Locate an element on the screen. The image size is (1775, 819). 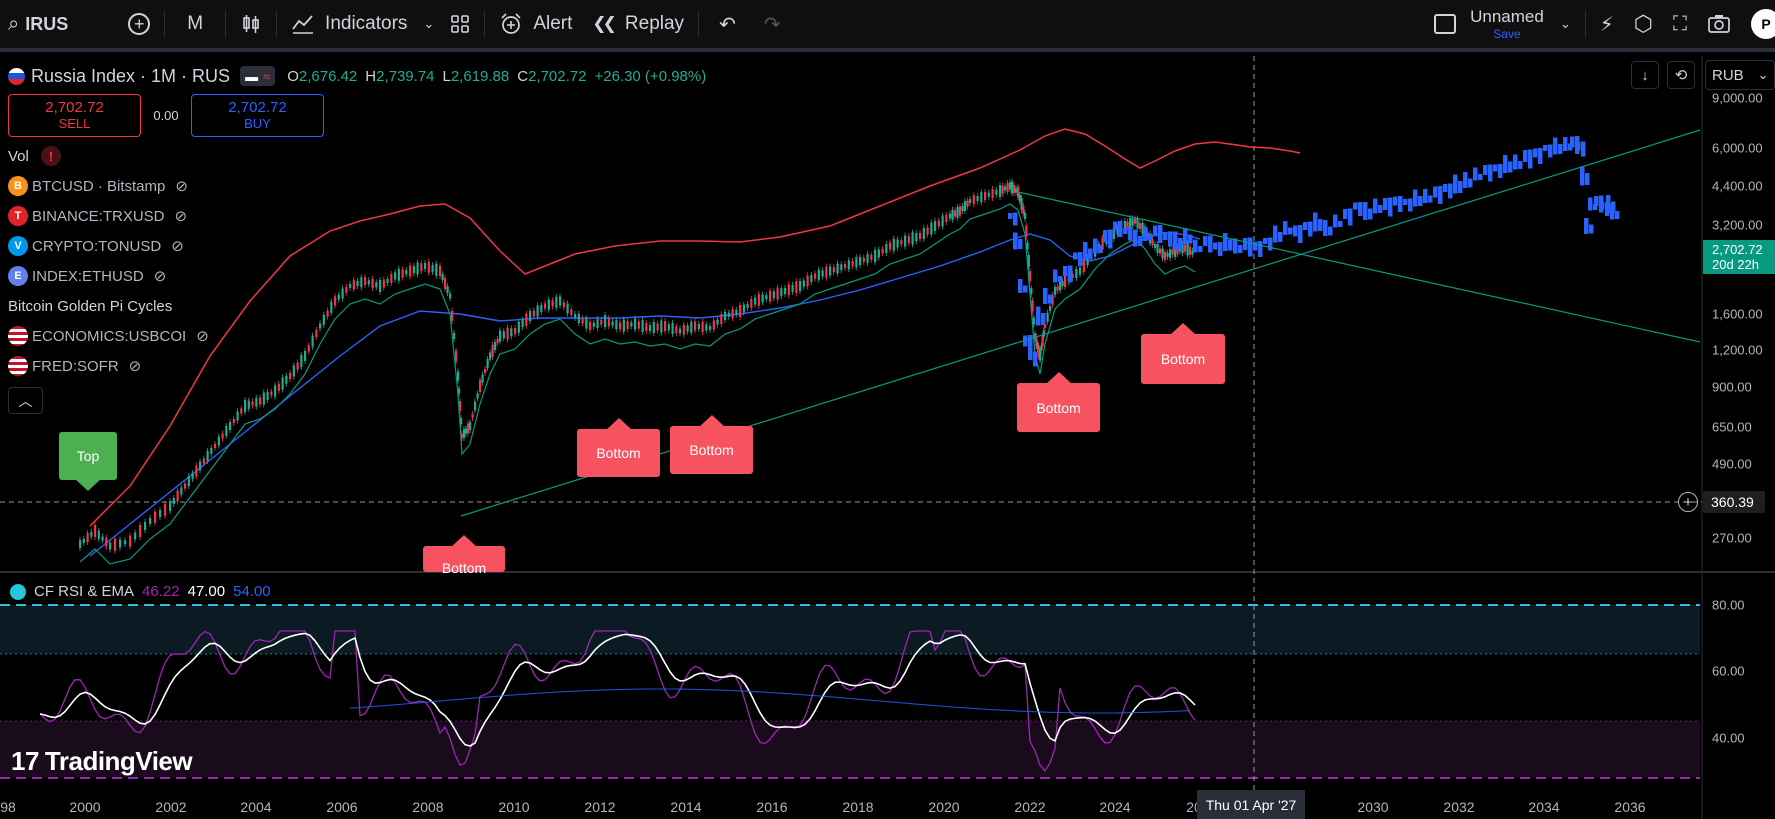
indicators-dropdown: ⌄ is located at coordinates (428, 24).